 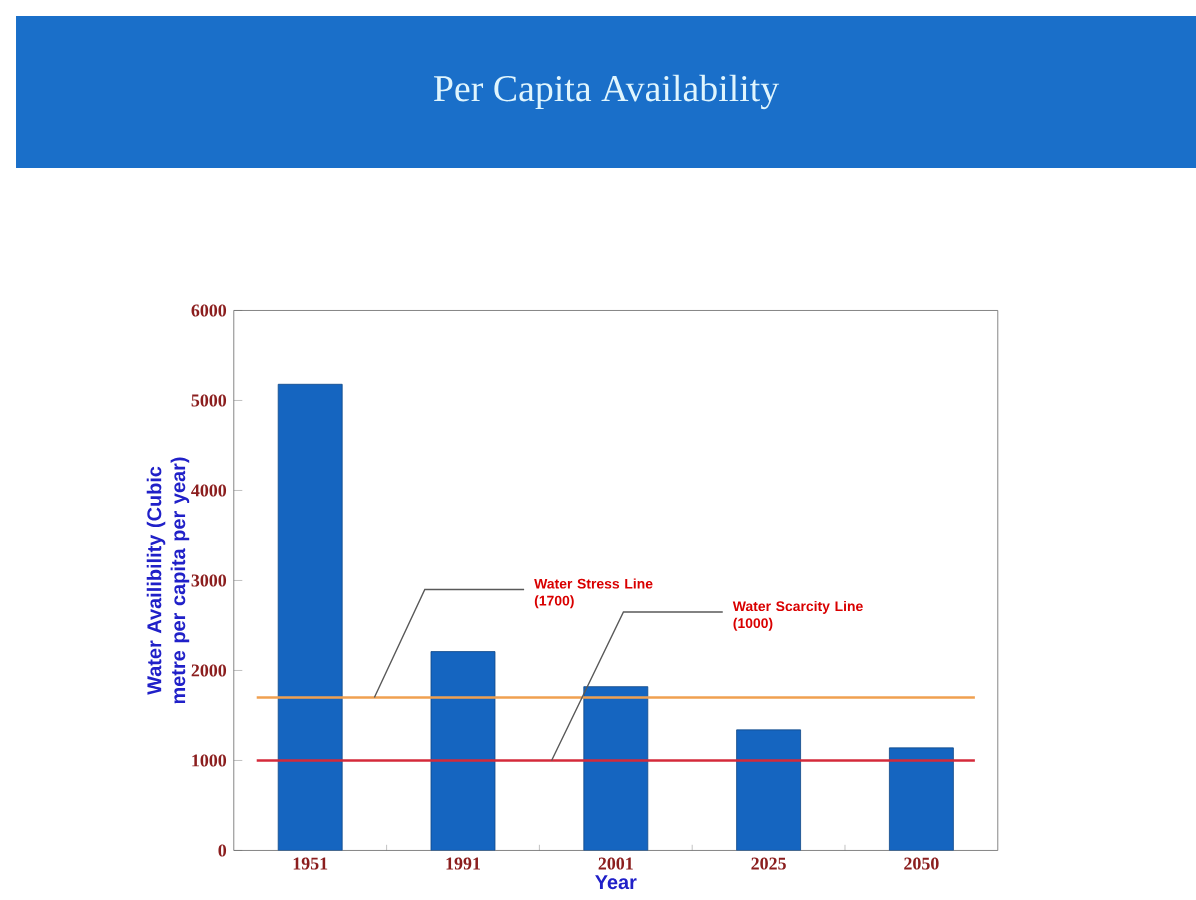 I want to click on y-tick-label: 1000, so click(x=209, y=760).